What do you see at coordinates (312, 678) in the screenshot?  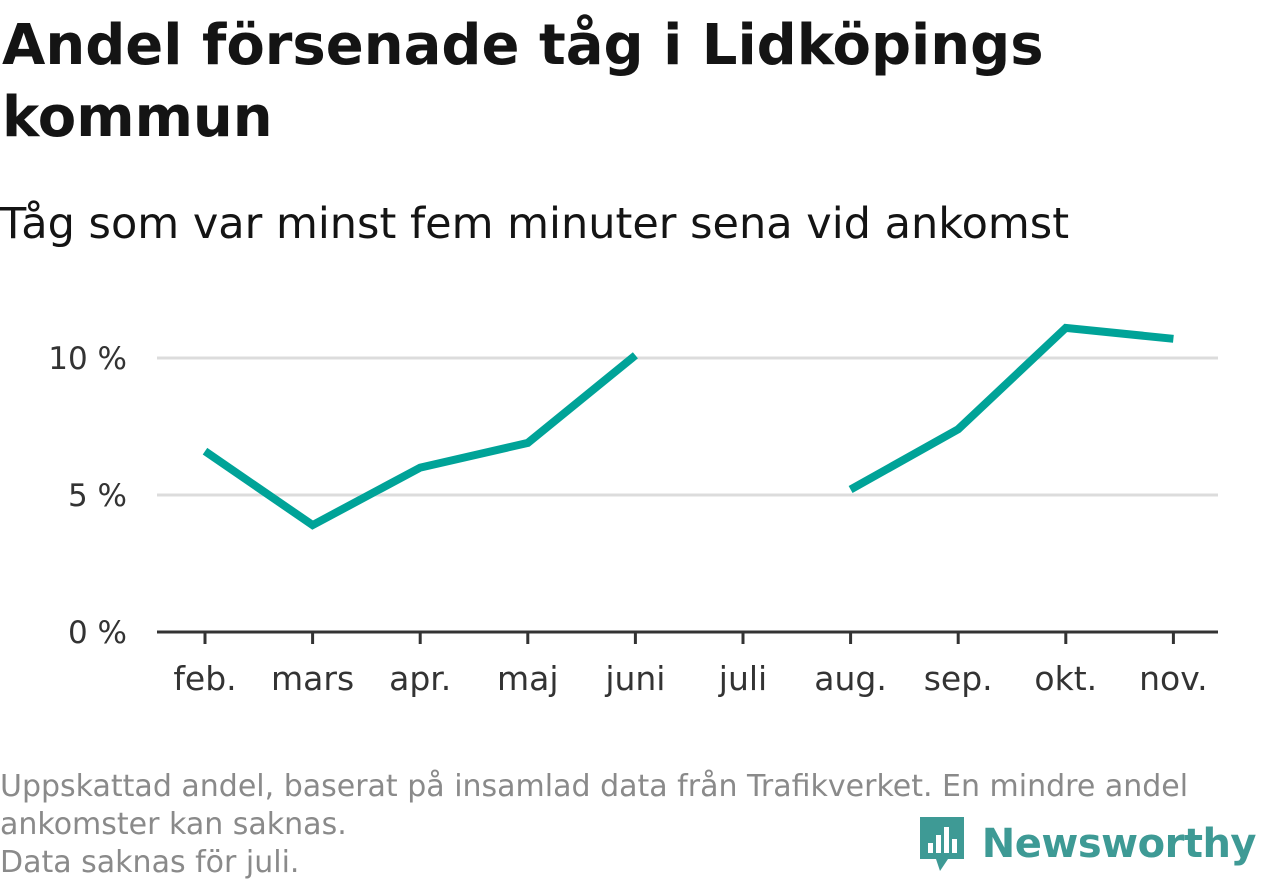 I see `x-tick-label: mars` at bounding box center [312, 678].